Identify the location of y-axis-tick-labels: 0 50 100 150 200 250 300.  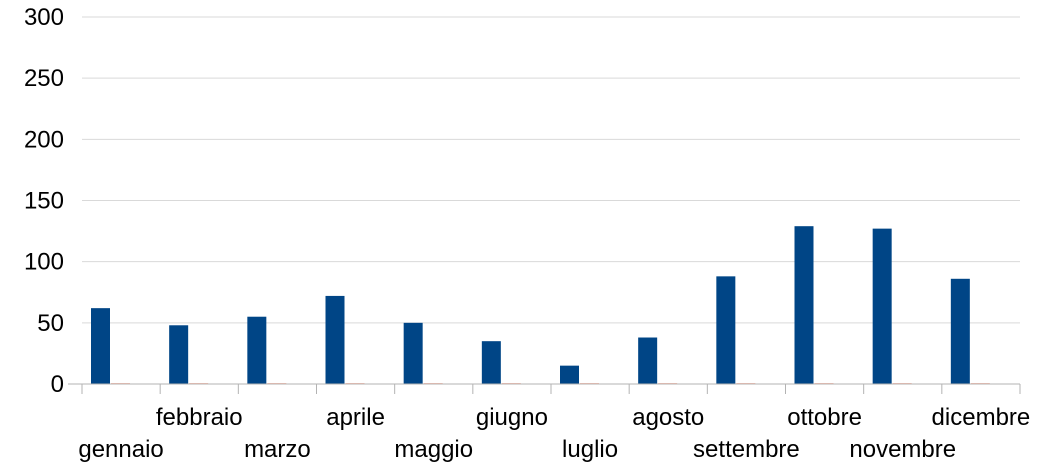
(44, 201).